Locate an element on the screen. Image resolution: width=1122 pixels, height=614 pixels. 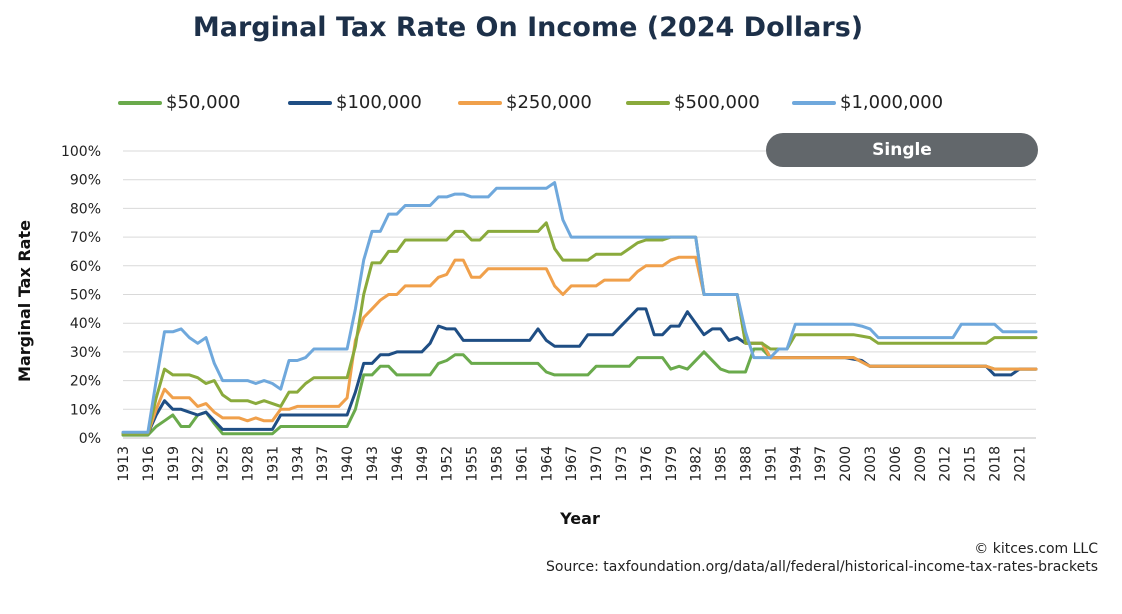
x-tick-label: 1925 is located at coordinates (224, 464).